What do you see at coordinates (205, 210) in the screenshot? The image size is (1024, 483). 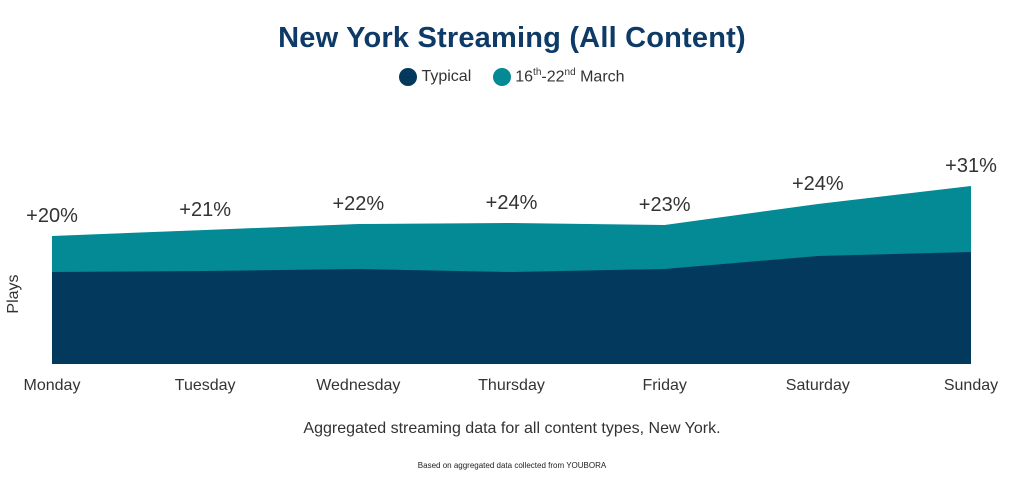 I see `data-label-tuesday: +21%` at bounding box center [205, 210].